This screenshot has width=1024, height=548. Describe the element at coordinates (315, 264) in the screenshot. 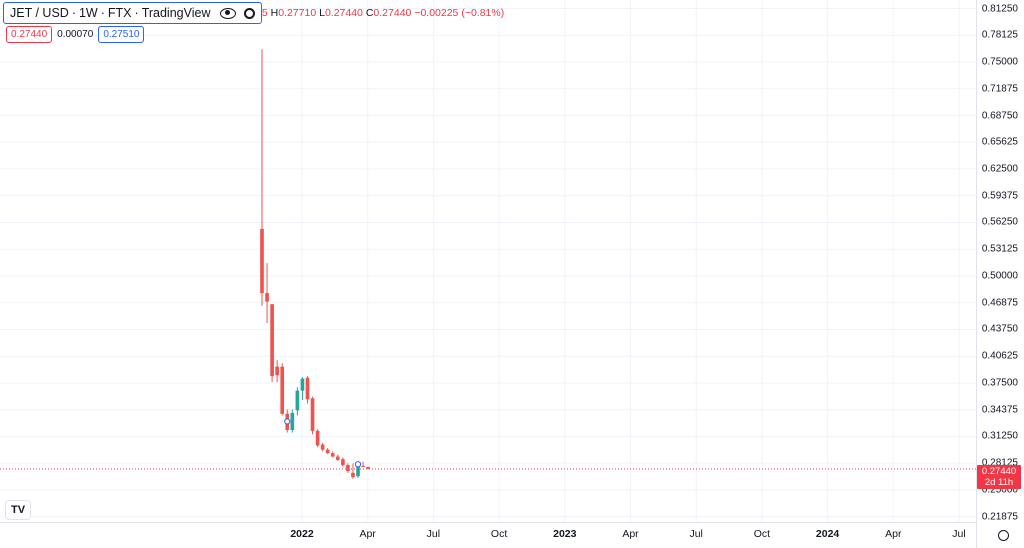

I see `candles` at that location.